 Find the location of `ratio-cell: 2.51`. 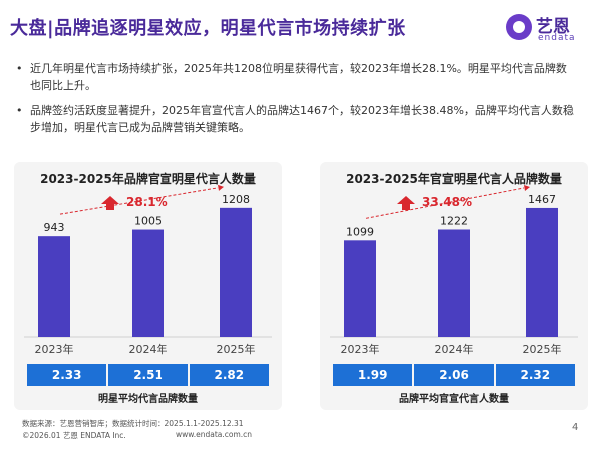

ratio-cell: 2.51 is located at coordinates (148, 375).